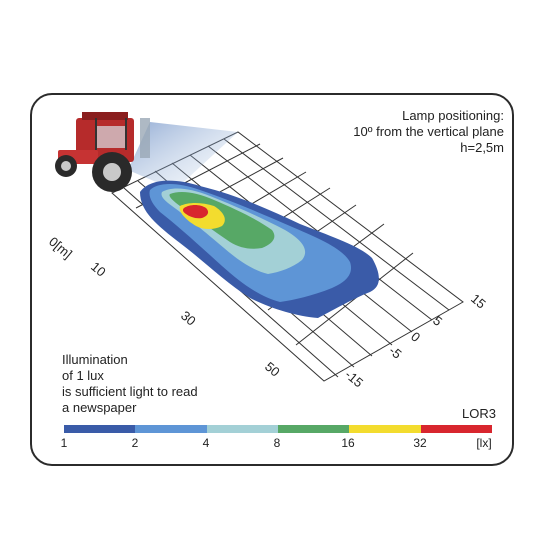 This screenshot has width=550, height=550. I want to click on lamp-line-2: 10º from the vertical plane, so click(428, 131).